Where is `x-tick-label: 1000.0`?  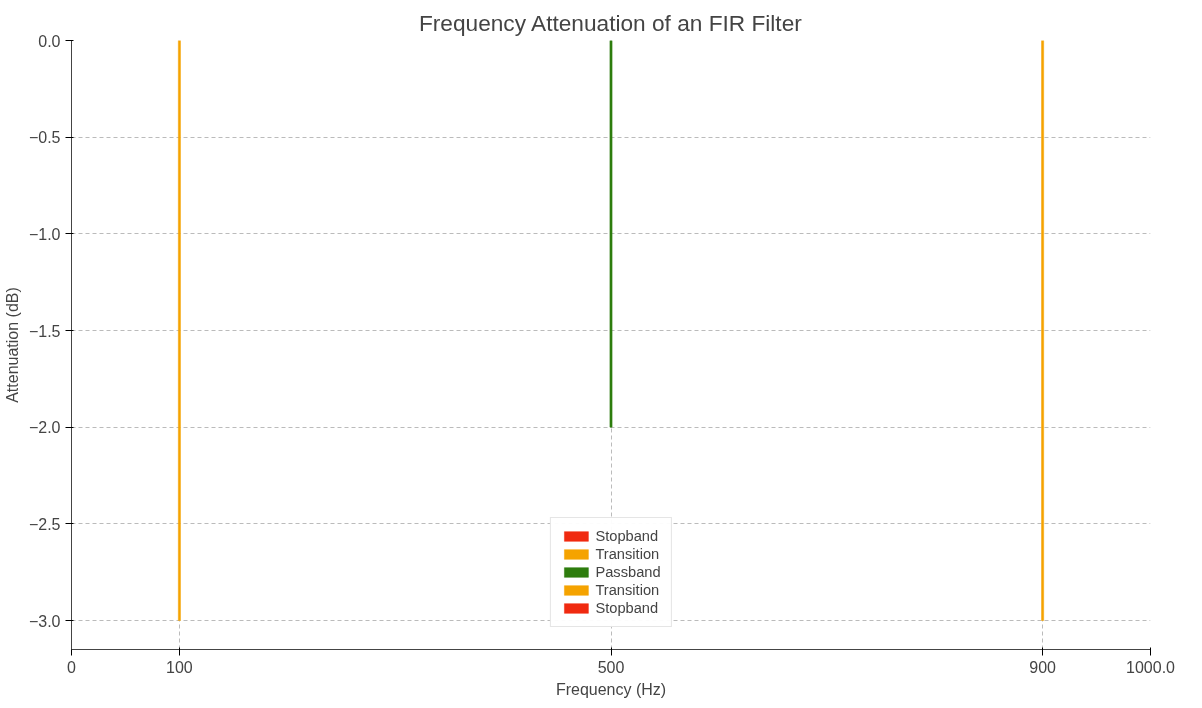 x-tick-label: 1000.0 is located at coordinates (1151, 667).